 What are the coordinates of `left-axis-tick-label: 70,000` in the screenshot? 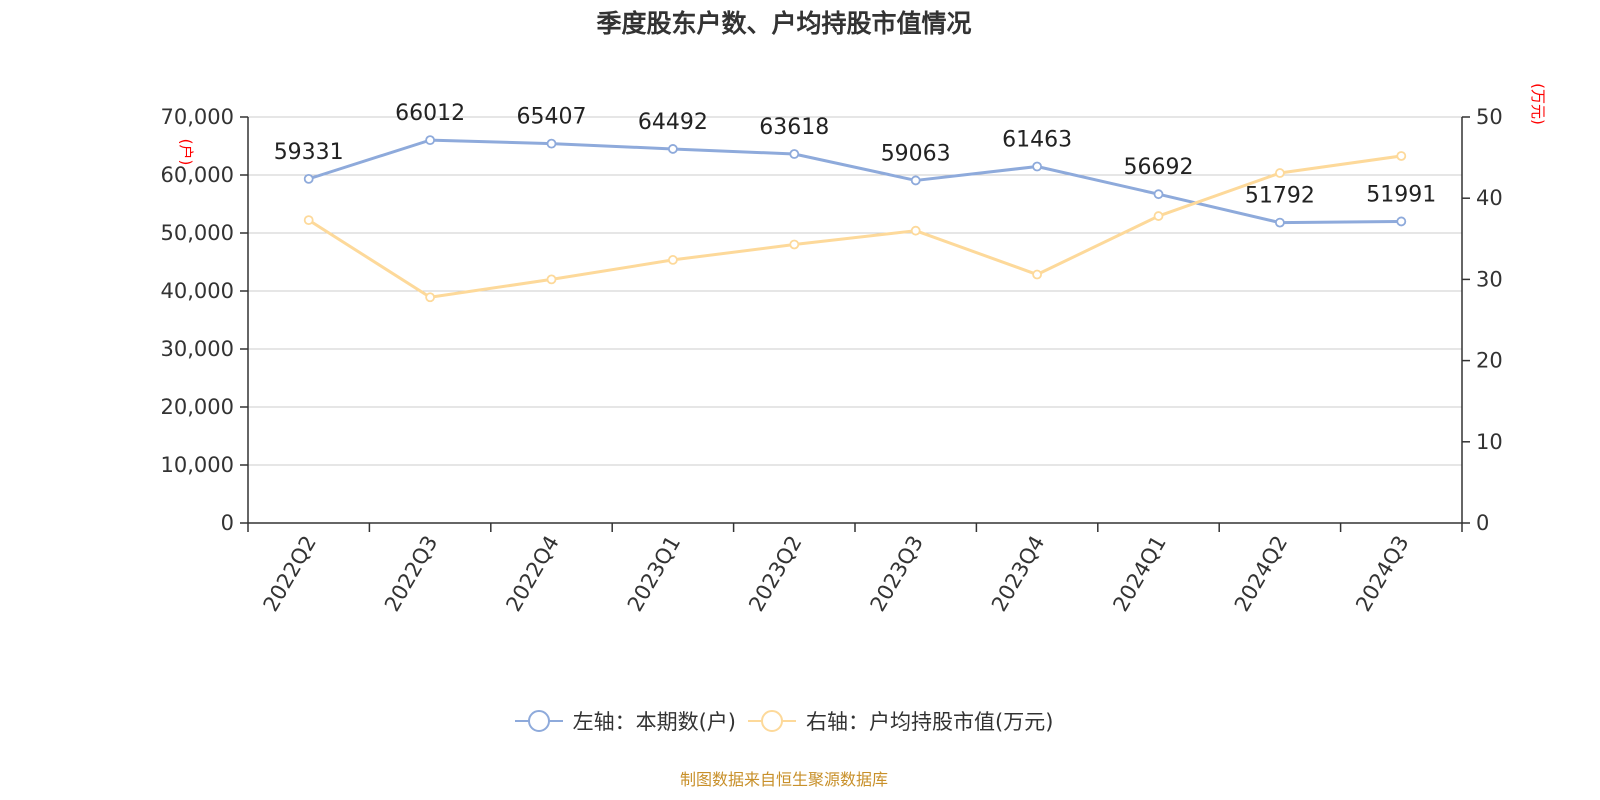 It's located at (197, 117).